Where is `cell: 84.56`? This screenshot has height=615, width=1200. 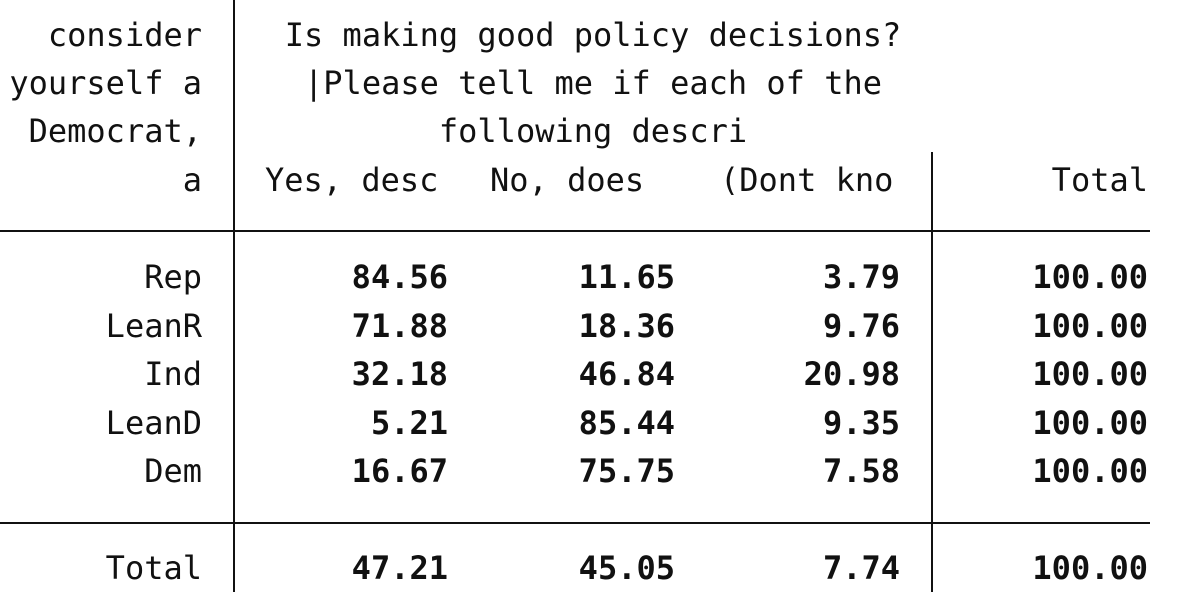
cell: 84.56 is located at coordinates (399, 277).